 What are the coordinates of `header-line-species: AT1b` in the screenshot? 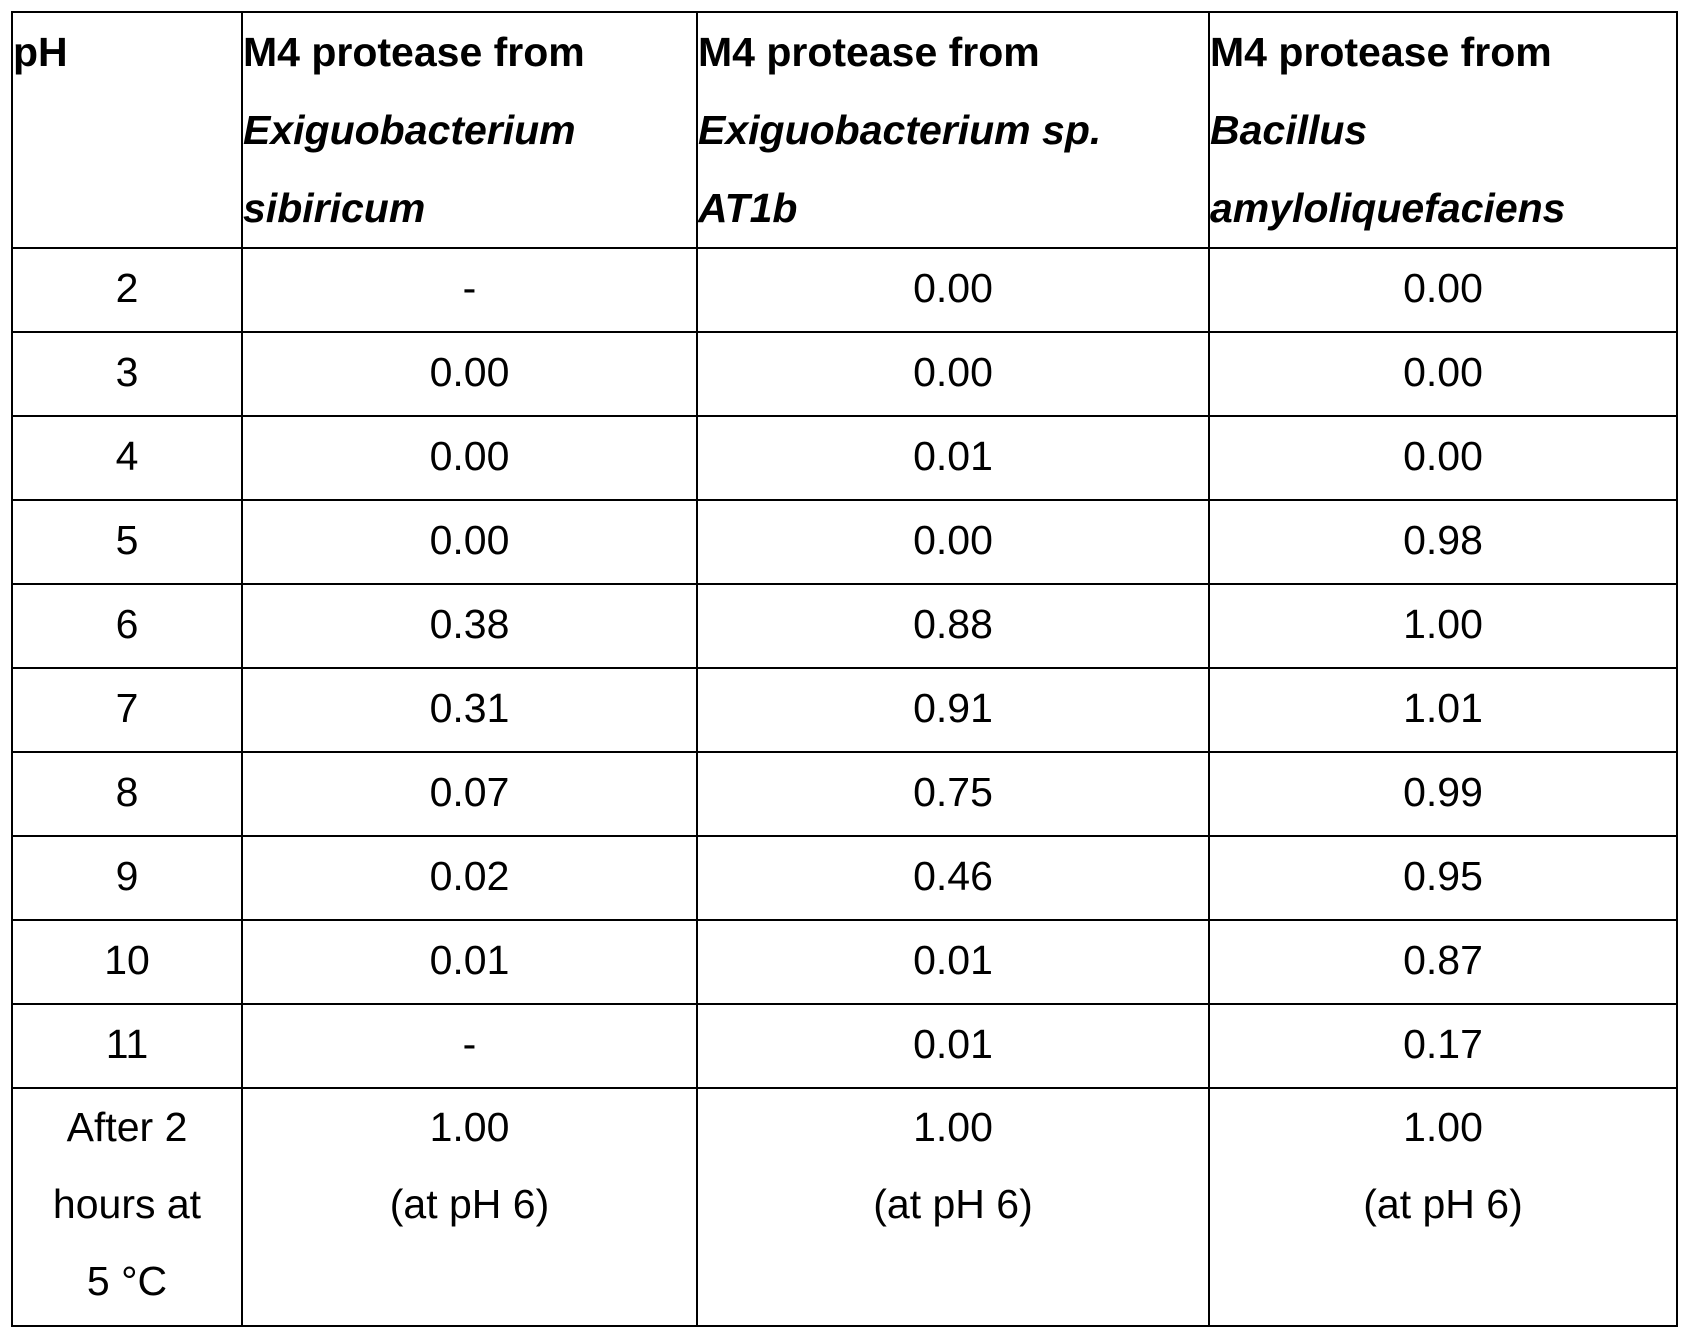 It's located at (748, 208).